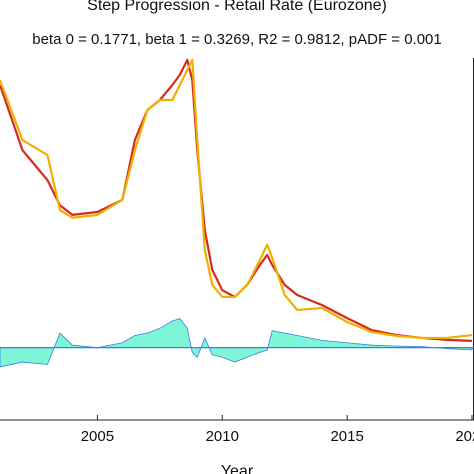 The height and width of the screenshot is (474, 474). I want to click on residual-area, so click(236, 343).